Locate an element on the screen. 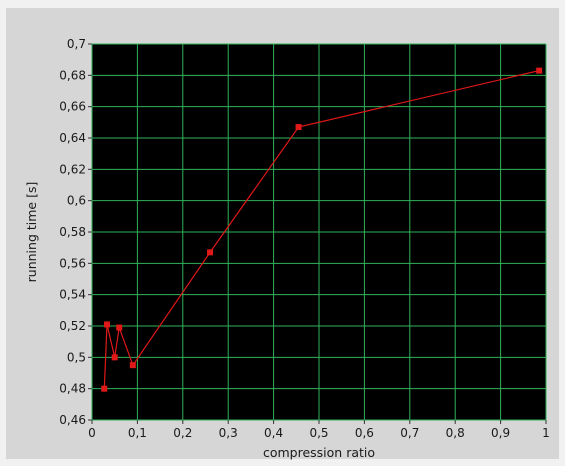 This screenshot has height=466, width=565. y-tick-label: 0,62 is located at coordinates (72, 169).